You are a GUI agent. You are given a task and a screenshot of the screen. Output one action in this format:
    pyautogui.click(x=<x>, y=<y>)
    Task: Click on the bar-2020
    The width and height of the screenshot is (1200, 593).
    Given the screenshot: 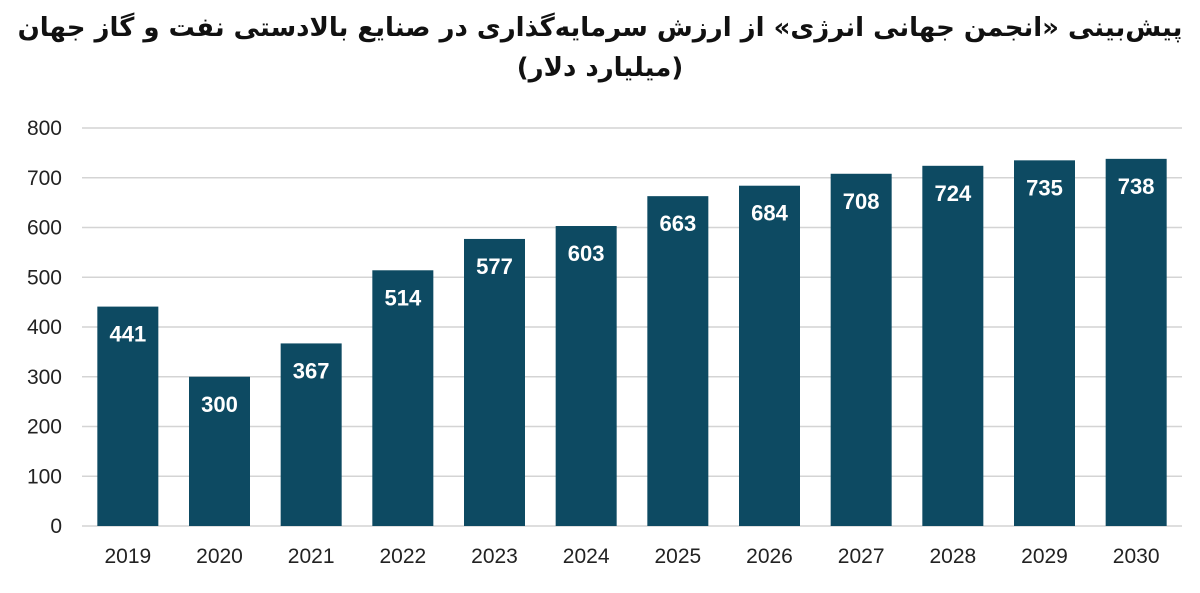 What is the action you would take?
    pyautogui.click(x=219, y=451)
    